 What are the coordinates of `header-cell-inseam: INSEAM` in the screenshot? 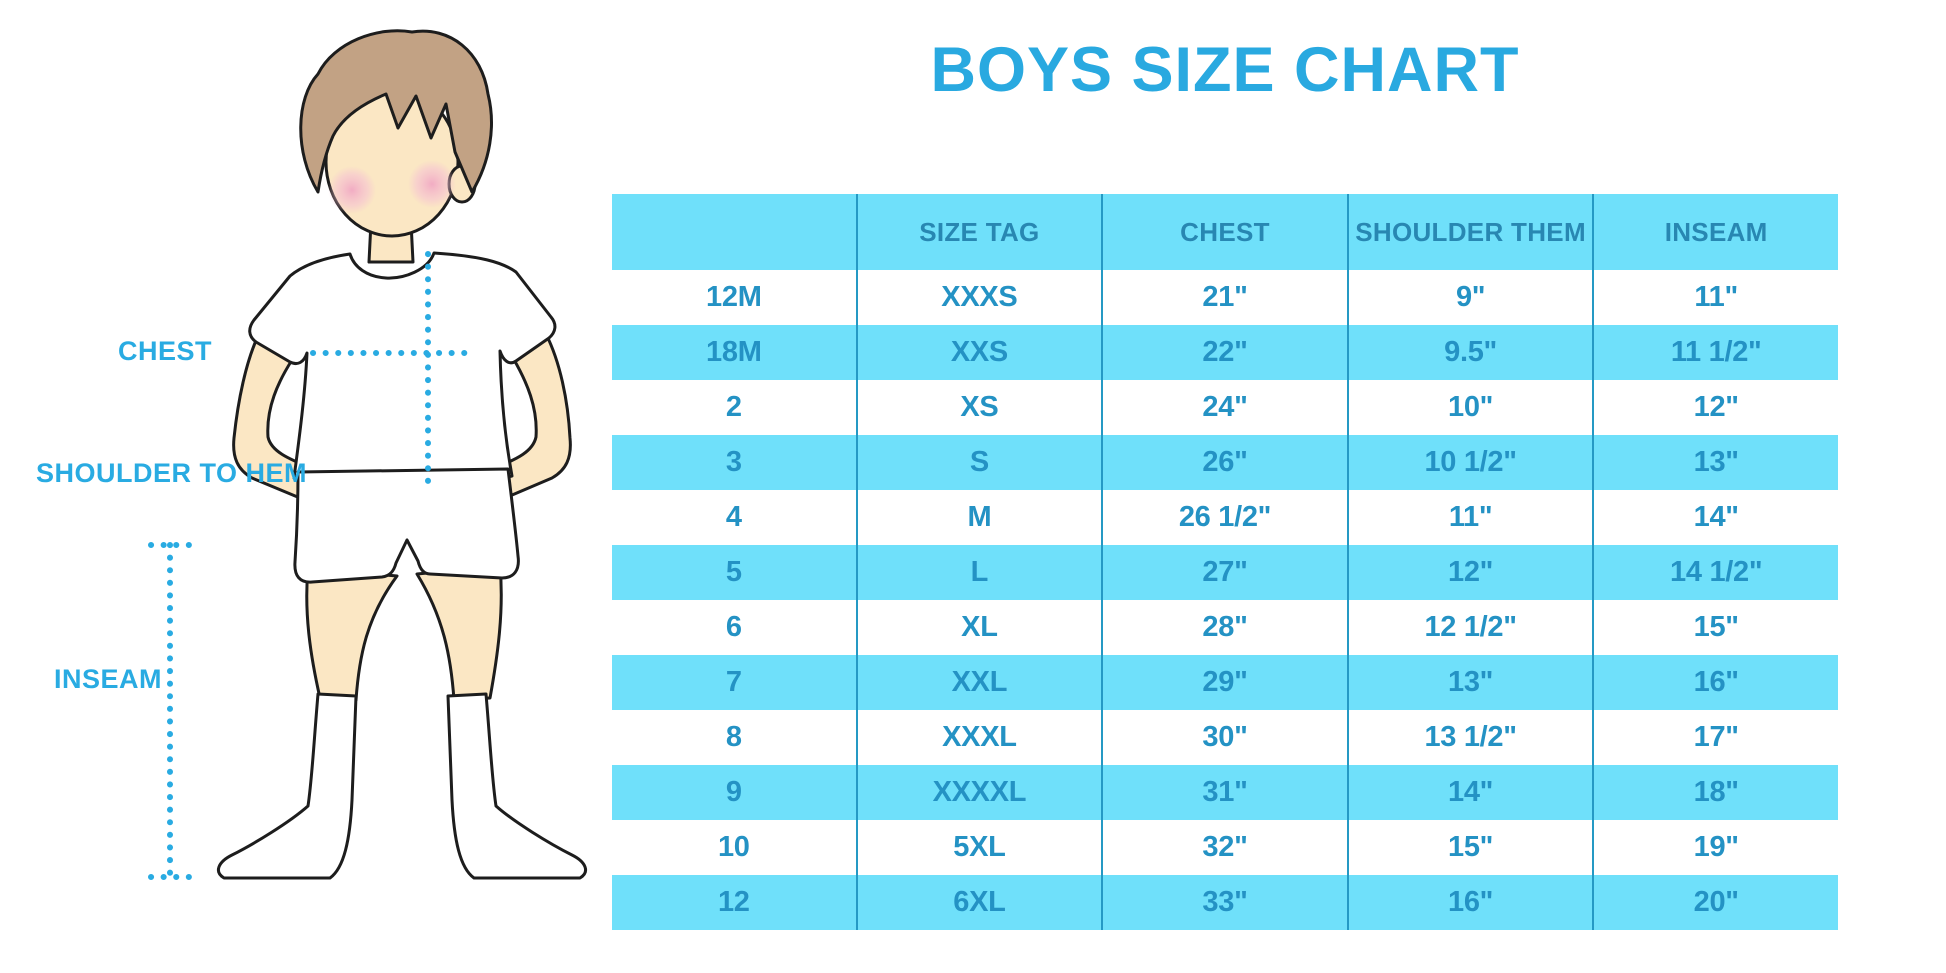 It's located at (1715, 232).